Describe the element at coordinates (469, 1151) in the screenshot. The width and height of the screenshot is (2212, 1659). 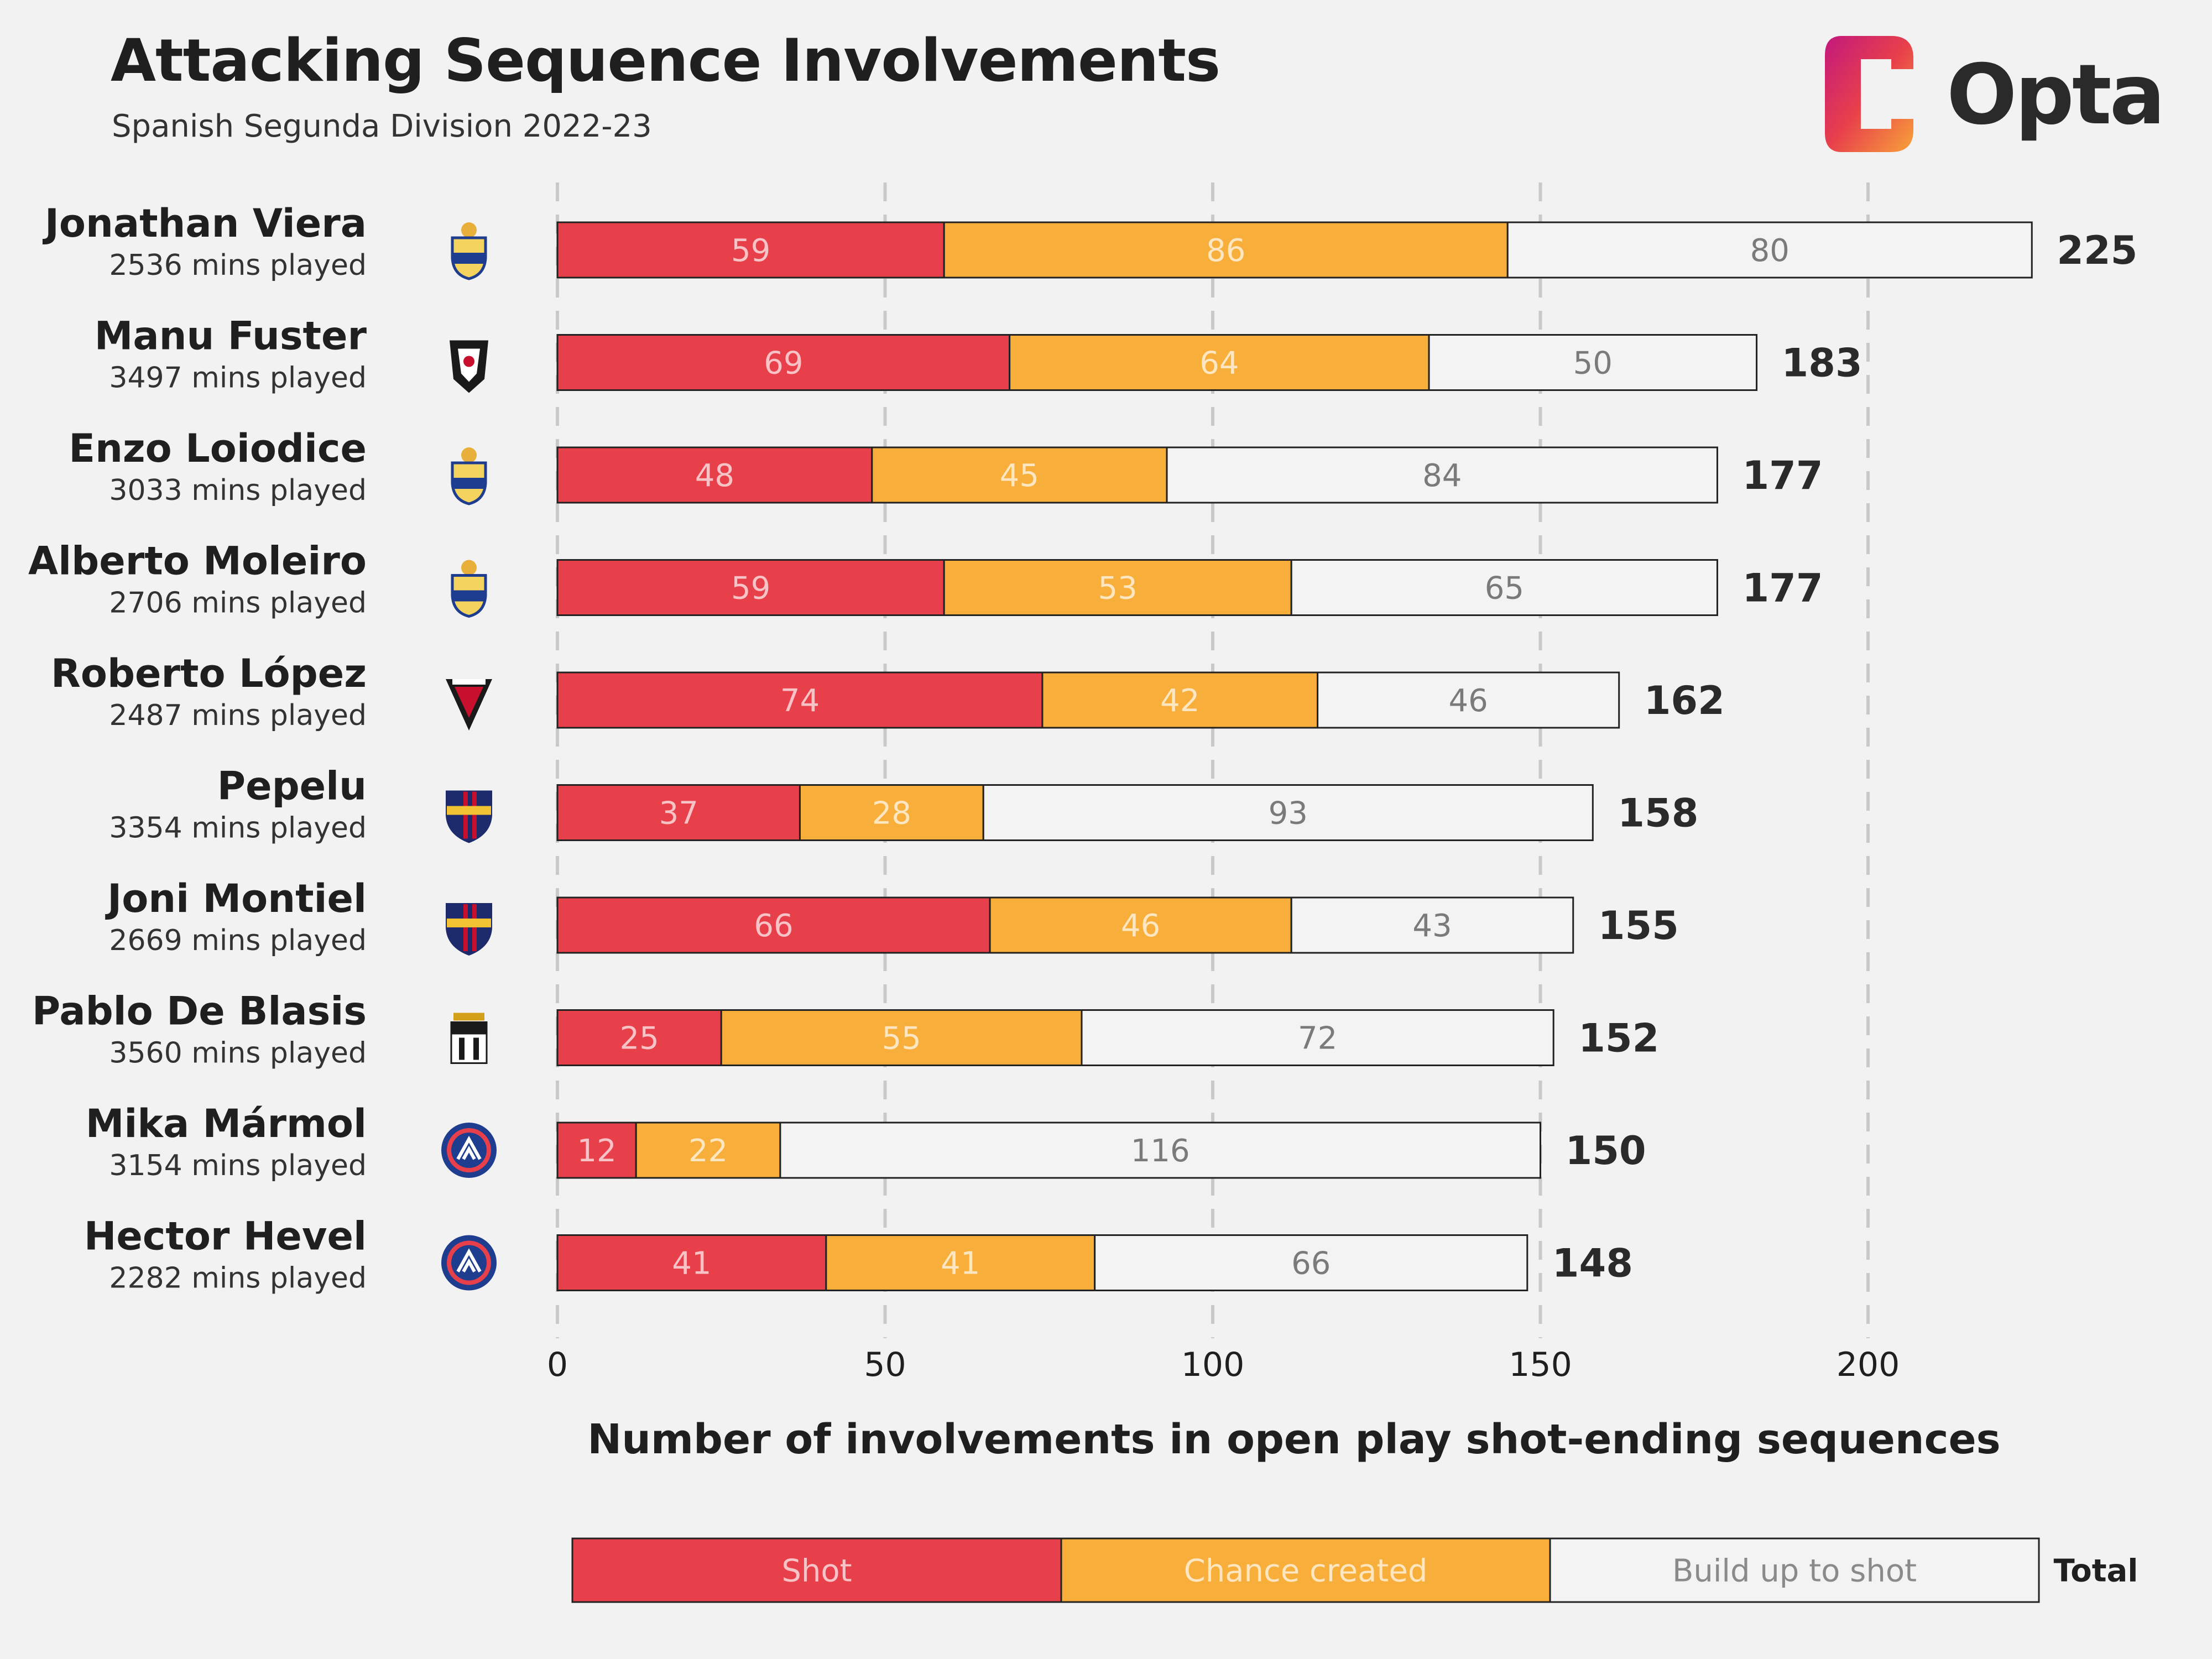
I see `andorra-crest-icon` at that location.